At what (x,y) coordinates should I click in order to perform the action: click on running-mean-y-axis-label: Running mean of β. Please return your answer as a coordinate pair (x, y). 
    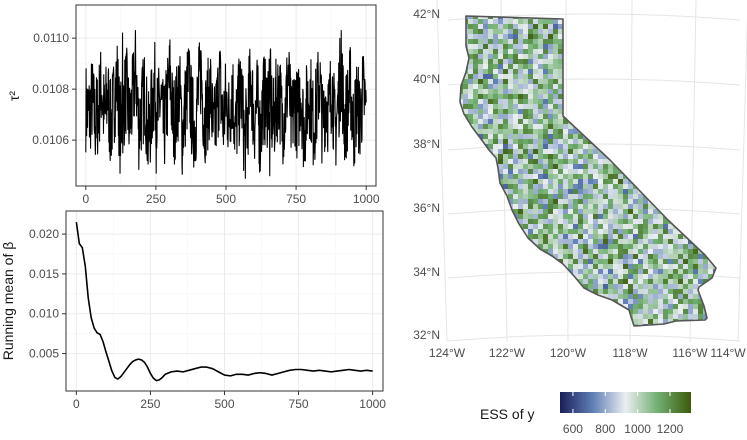
    Looking at the image, I should click on (8, 301).